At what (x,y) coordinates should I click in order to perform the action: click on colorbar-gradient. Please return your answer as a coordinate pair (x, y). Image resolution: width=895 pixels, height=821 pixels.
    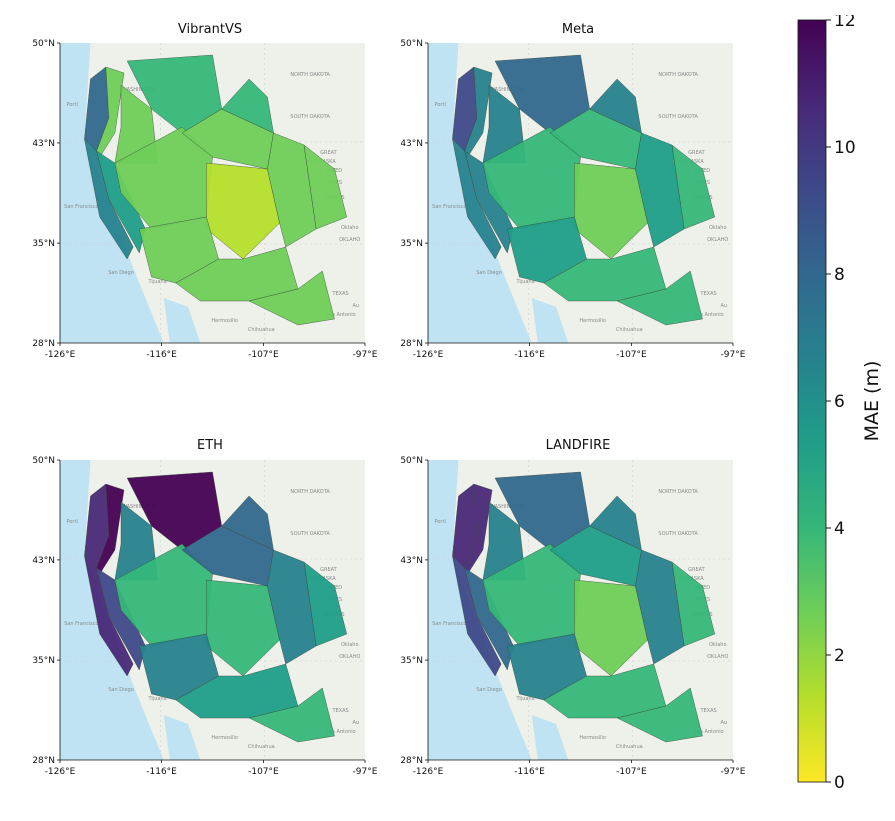
    Looking at the image, I should click on (812, 401).